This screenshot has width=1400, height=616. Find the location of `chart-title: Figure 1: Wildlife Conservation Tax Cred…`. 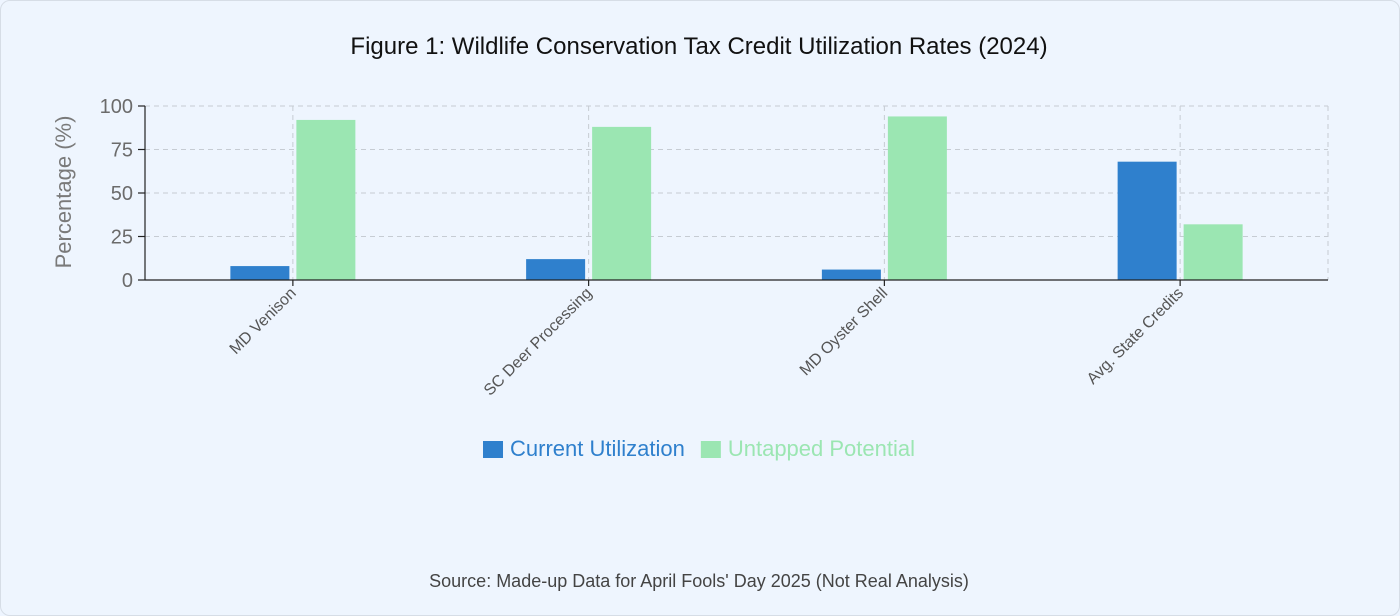

chart-title: Figure 1: Wildlife Conservation Tax Cred… is located at coordinates (698, 46).